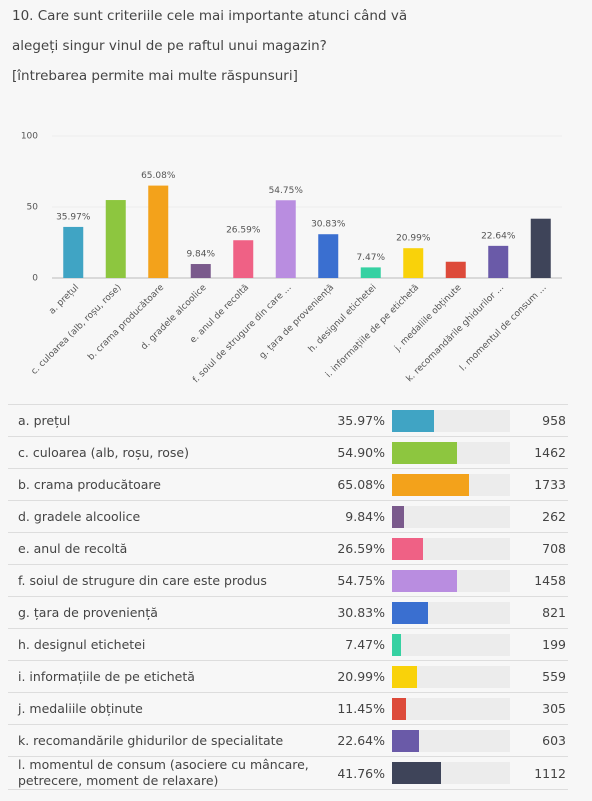 The height and width of the screenshot is (801, 592). Describe the element at coordinates (554, 420) in the screenshot. I see `row-count: 958` at that location.